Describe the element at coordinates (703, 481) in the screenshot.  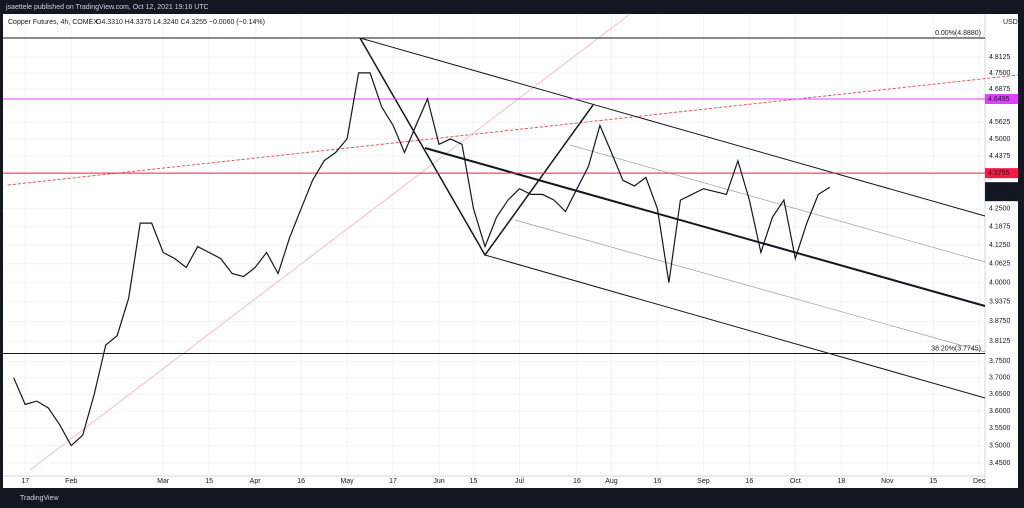
I see `x-tick-label: Sep` at that location.